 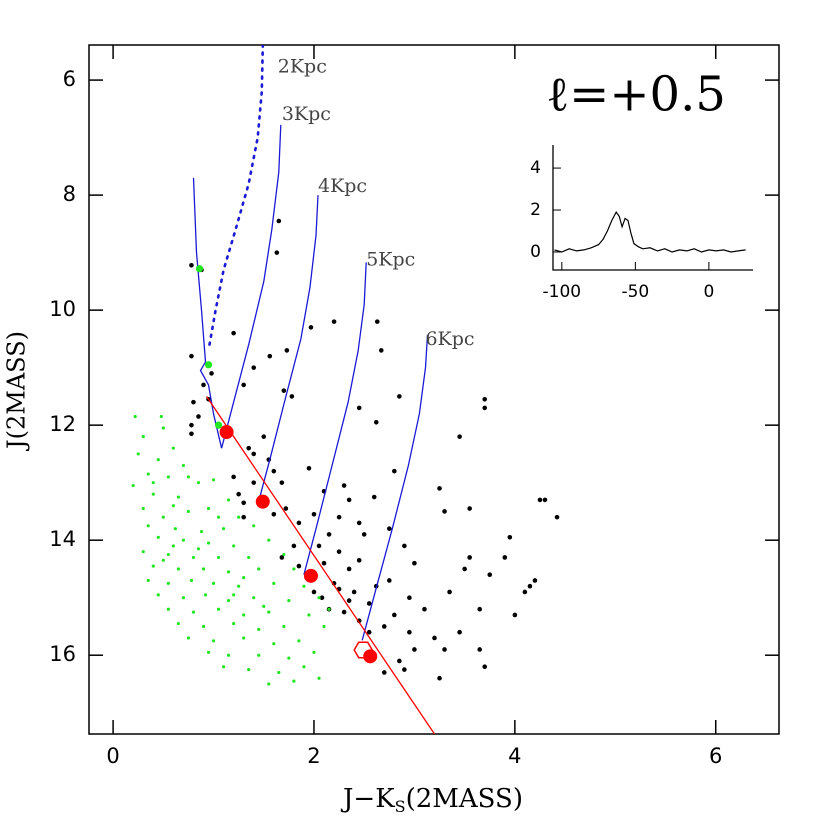 What do you see at coordinates (635, 292) in the screenshot?
I see `inset-x-tick-label: -50` at bounding box center [635, 292].